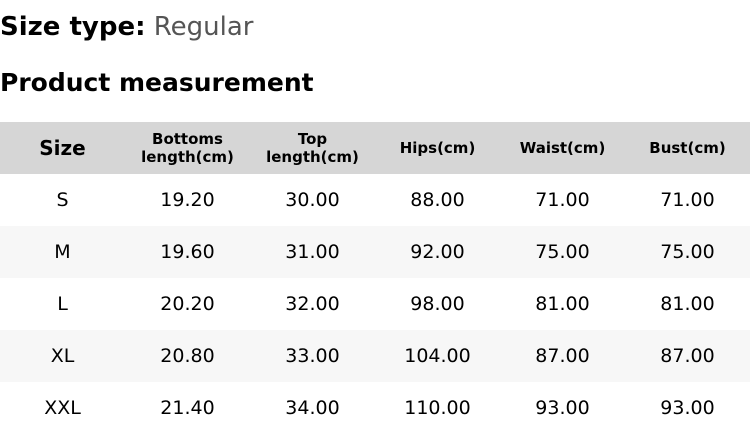  Describe the element at coordinates (437, 252) in the screenshot. I see `table-cell: 92.00` at that location.